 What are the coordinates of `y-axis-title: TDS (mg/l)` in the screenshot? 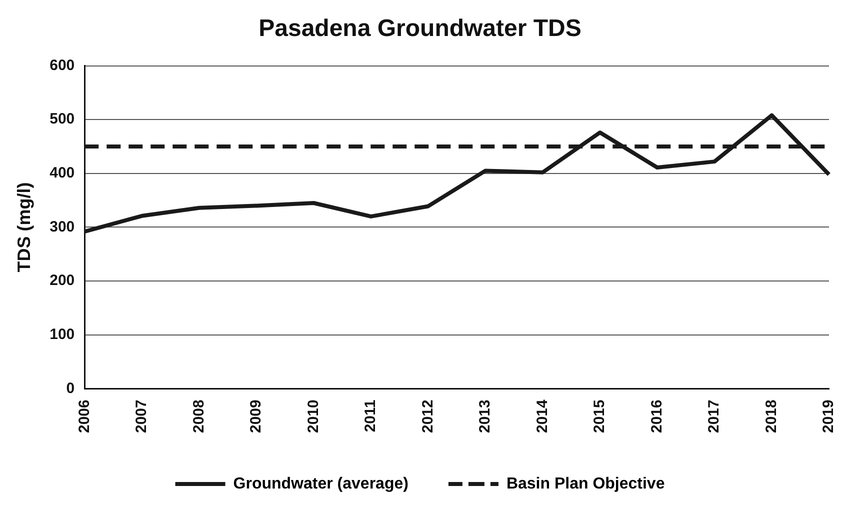 It's located at (24, 227).